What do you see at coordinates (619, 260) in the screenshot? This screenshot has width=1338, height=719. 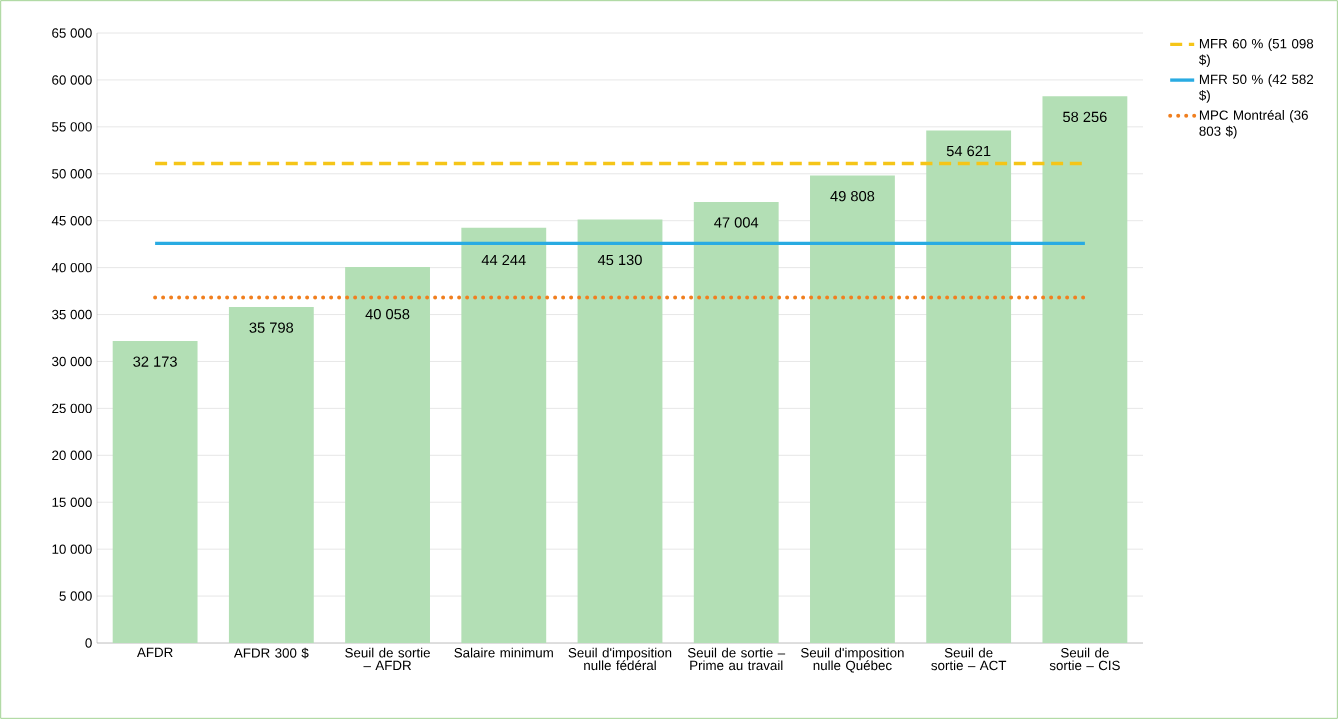 I see `data-label: 45 130` at bounding box center [619, 260].